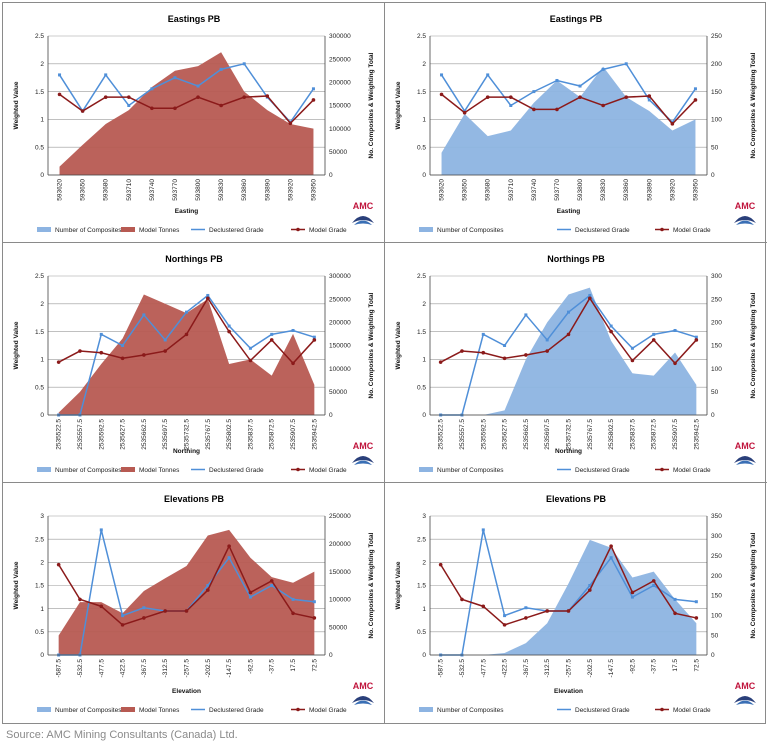 Image resolution: width=768 pixels, height=748 pixels. What do you see at coordinates (42, 609) in the screenshot?
I see `y-tick-label: 1` at bounding box center [42, 609].